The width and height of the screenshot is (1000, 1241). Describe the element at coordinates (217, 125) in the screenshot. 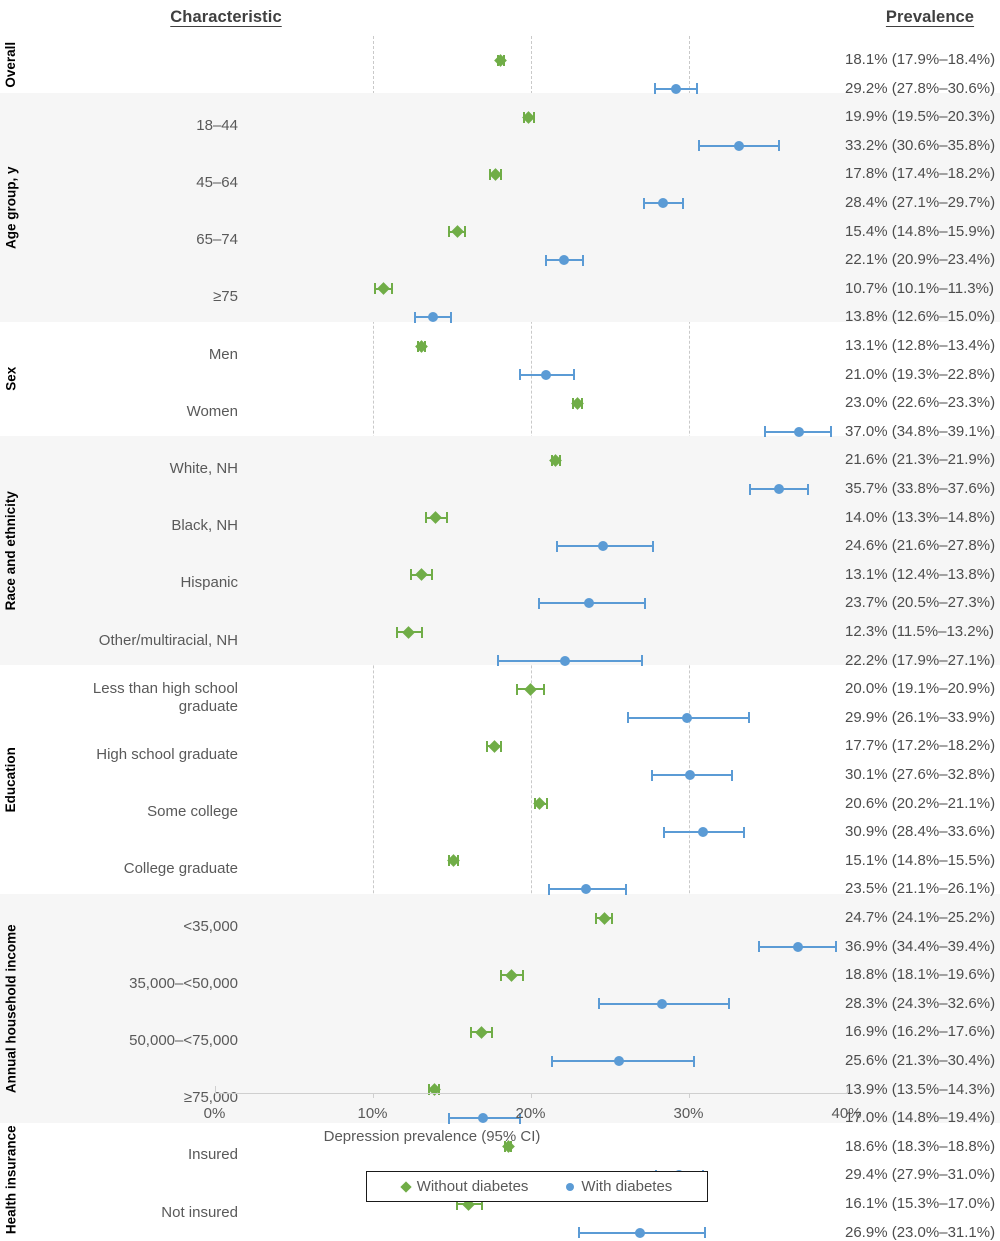

I see `characteristic-label: 18–44` at that location.